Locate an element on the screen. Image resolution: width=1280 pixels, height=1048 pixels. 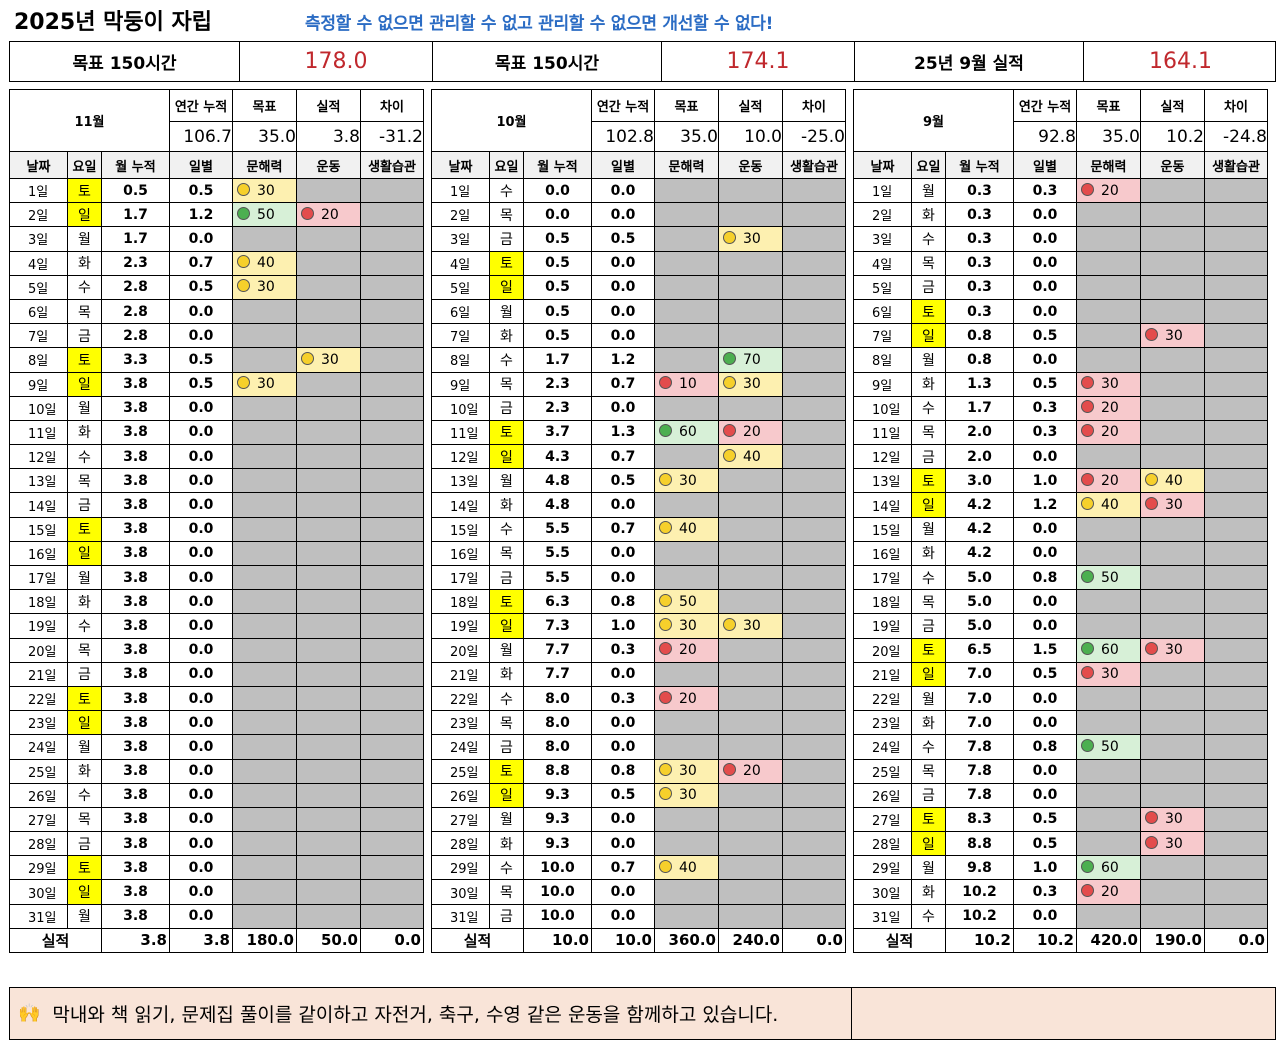
activity-cell: 50 is located at coordinates (1108, 577).